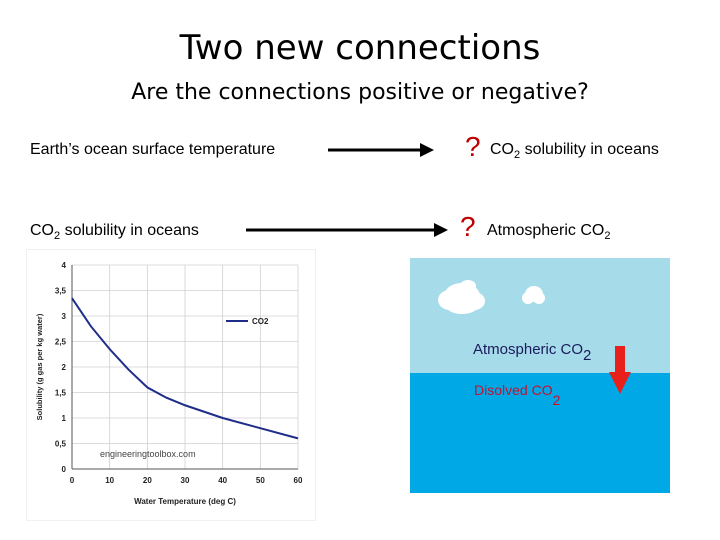 The width and height of the screenshot is (720, 540). Describe the element at coordinates (381, 150) in the screenshot. I see `connection-1-arrow-icon` at that location.